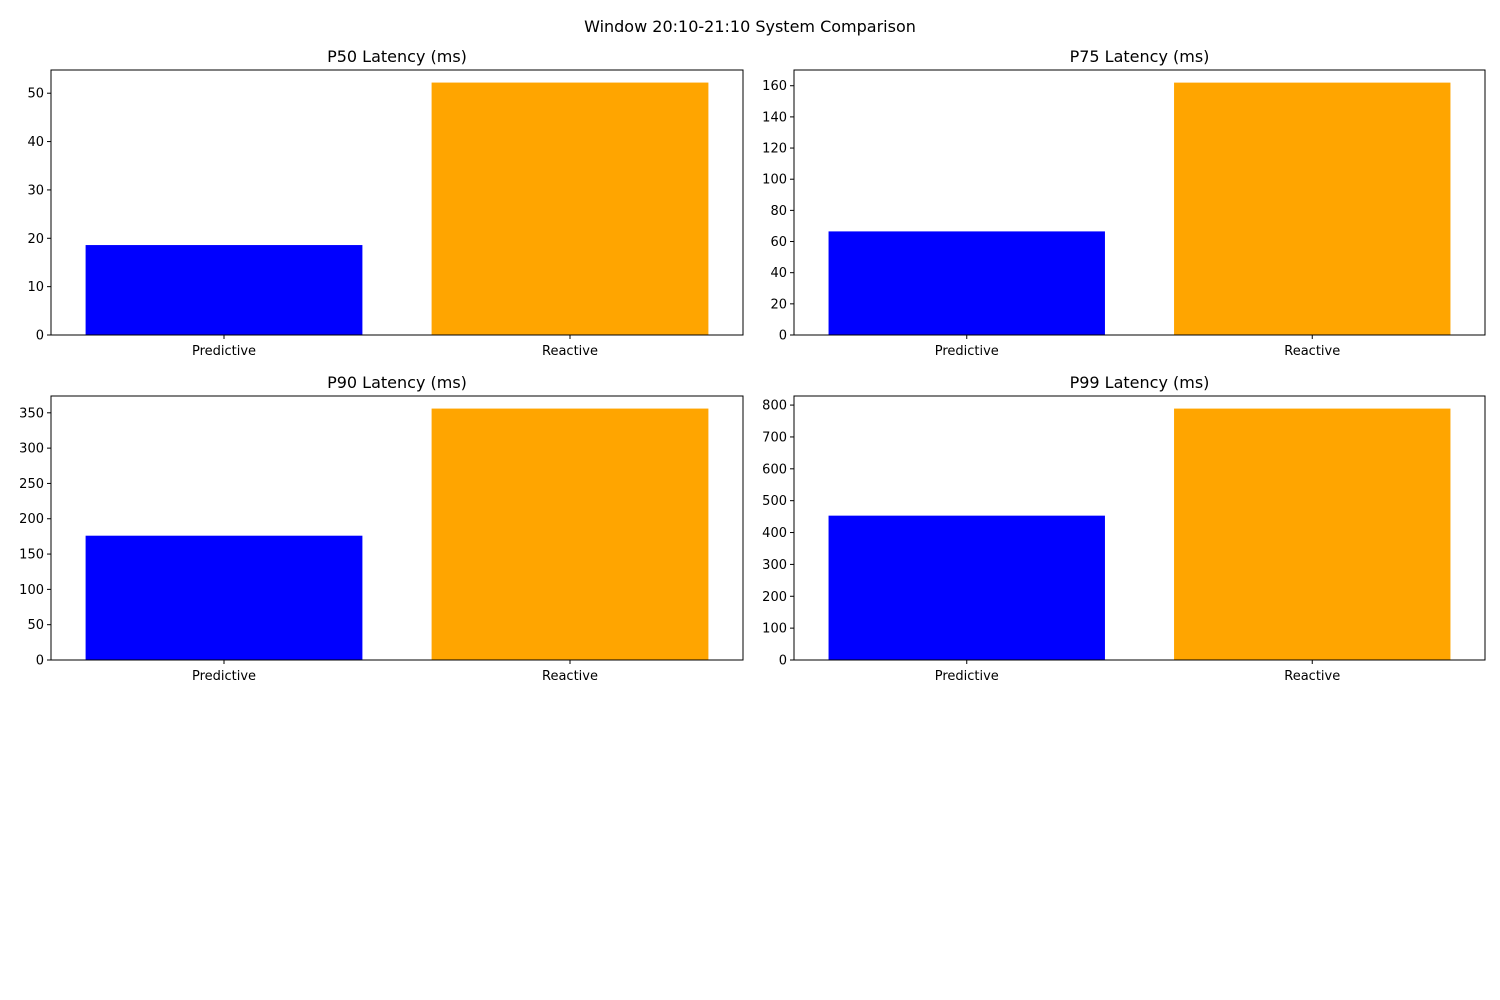  I want to click on y-tick-label: 500, so click(774, 501).